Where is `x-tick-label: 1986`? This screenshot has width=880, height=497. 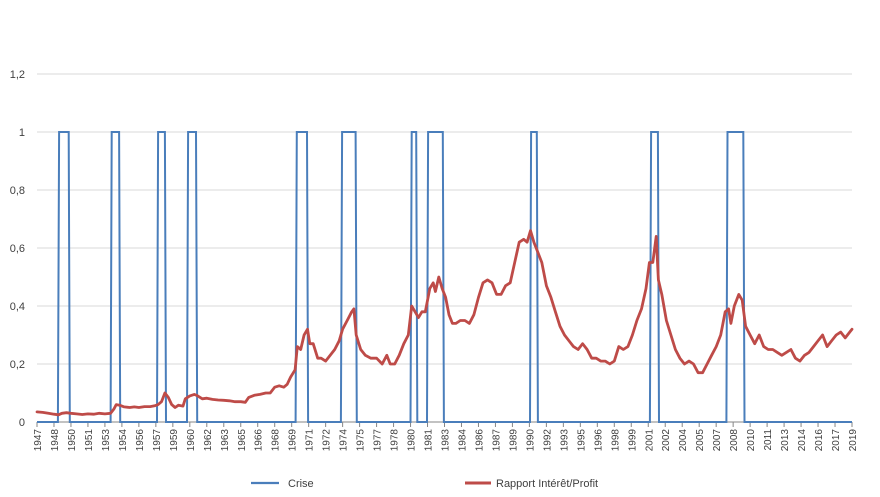 x-tick-label: 1986 is located at coordinates (479, 440).